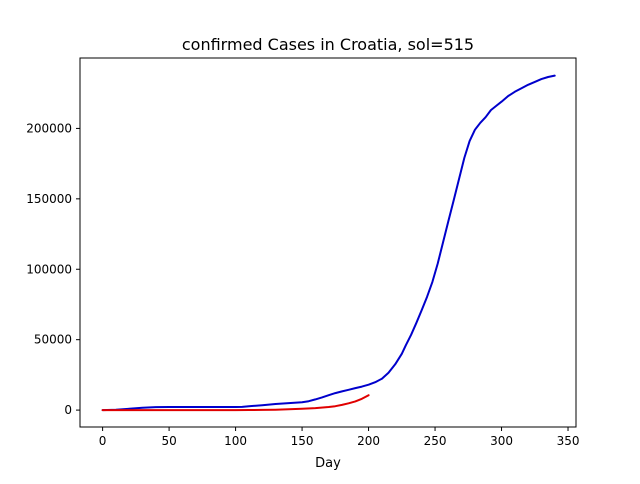  What do you see at coordinates (328, 463) in the screenshot?
I see `x-axis-label: Day` at bounding box center [328, 463].